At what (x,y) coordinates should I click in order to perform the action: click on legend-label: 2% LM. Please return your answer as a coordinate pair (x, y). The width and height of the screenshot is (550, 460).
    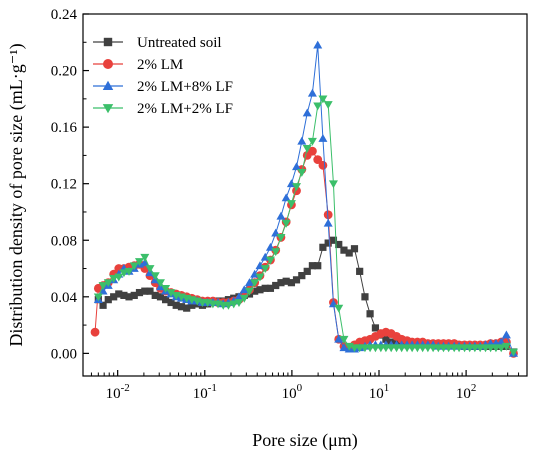
    Looking at the image, I should click on (160, 65).